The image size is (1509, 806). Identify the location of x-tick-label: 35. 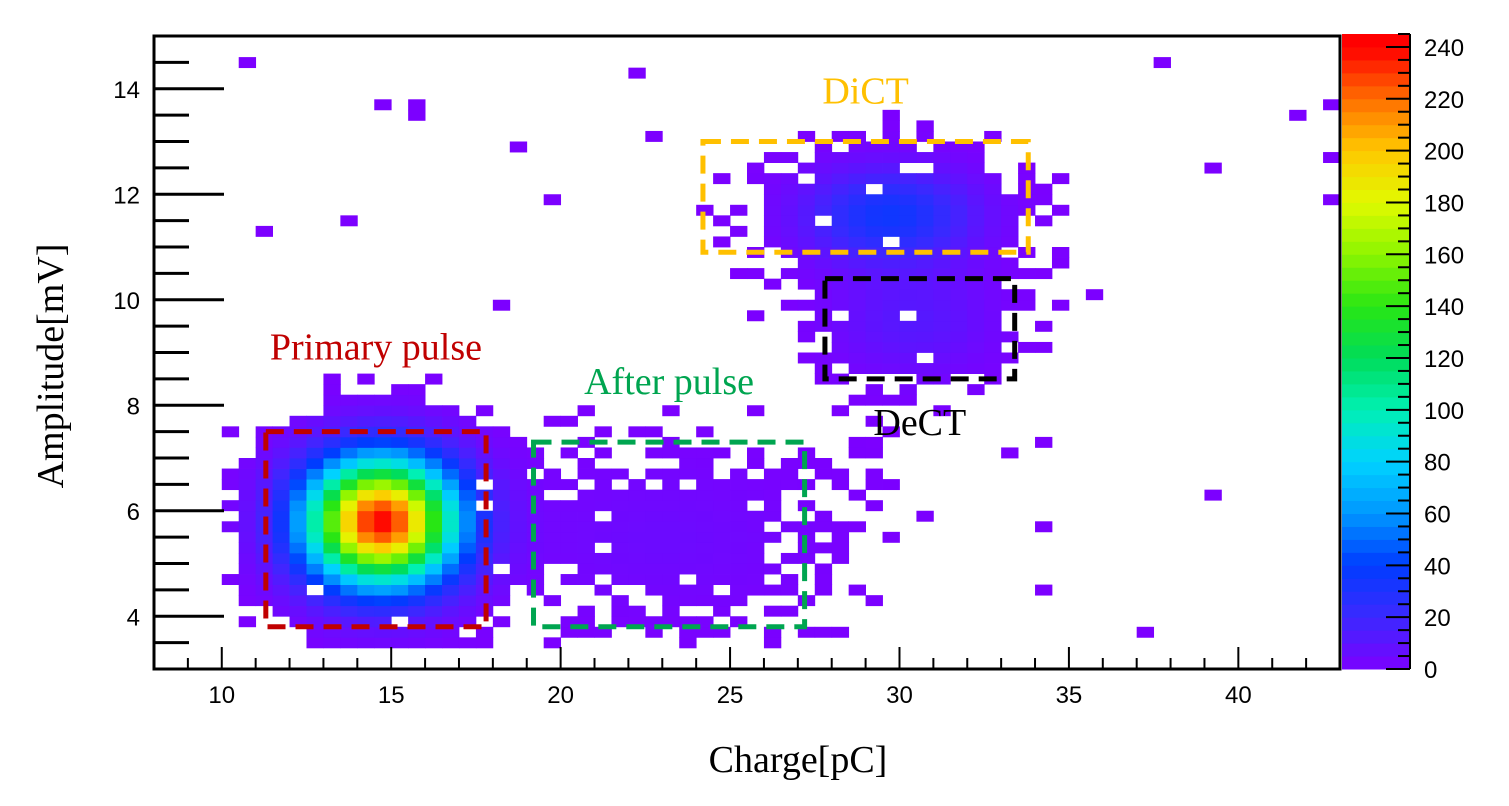
(1069, 695).